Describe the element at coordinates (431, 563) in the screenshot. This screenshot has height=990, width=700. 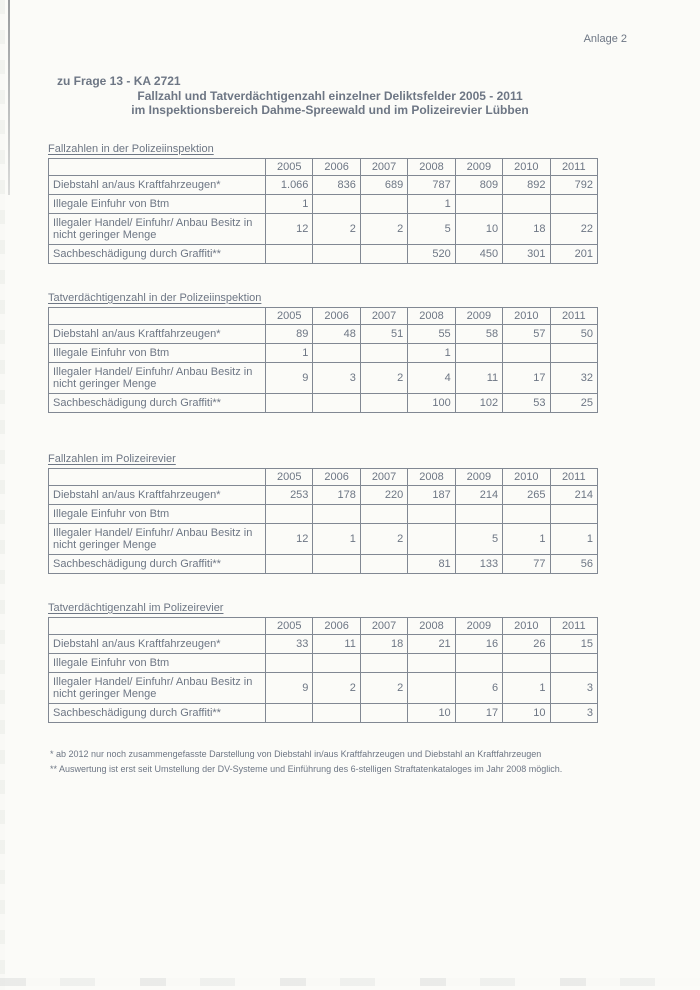
I see `value-cell: 81` at that location.